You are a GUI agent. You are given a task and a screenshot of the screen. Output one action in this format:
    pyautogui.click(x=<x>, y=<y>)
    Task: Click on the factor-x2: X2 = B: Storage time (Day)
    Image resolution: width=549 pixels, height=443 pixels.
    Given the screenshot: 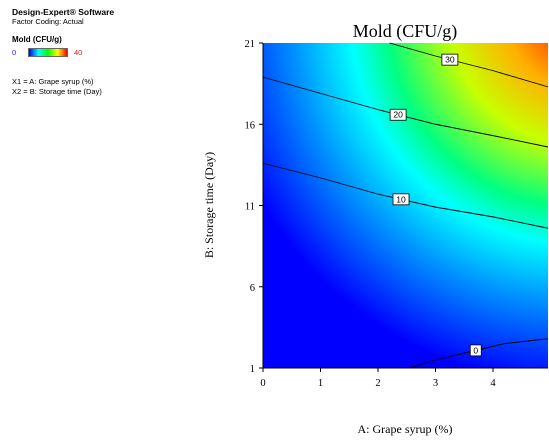 What is the action you would take?
    pyautogui.click(x=57, y=91)
    